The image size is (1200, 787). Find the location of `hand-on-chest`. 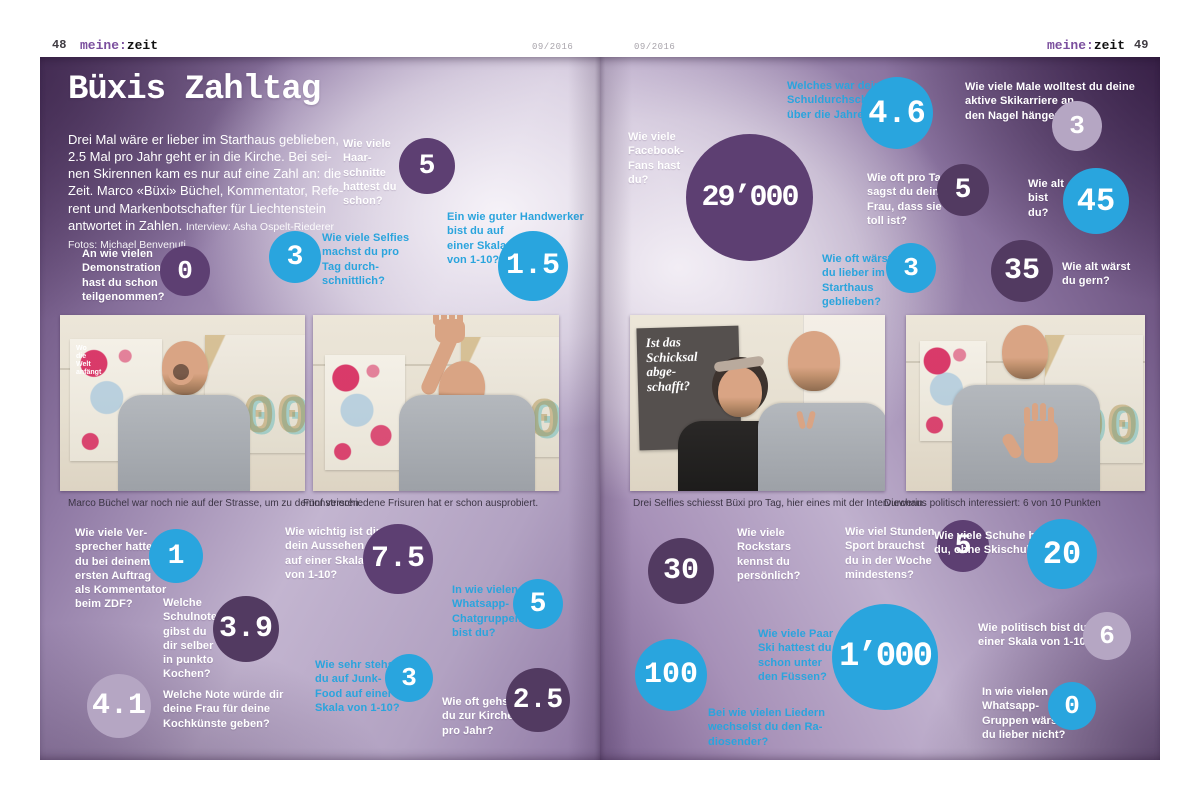

hand-on-chest is located at coordinates (1041, 442).